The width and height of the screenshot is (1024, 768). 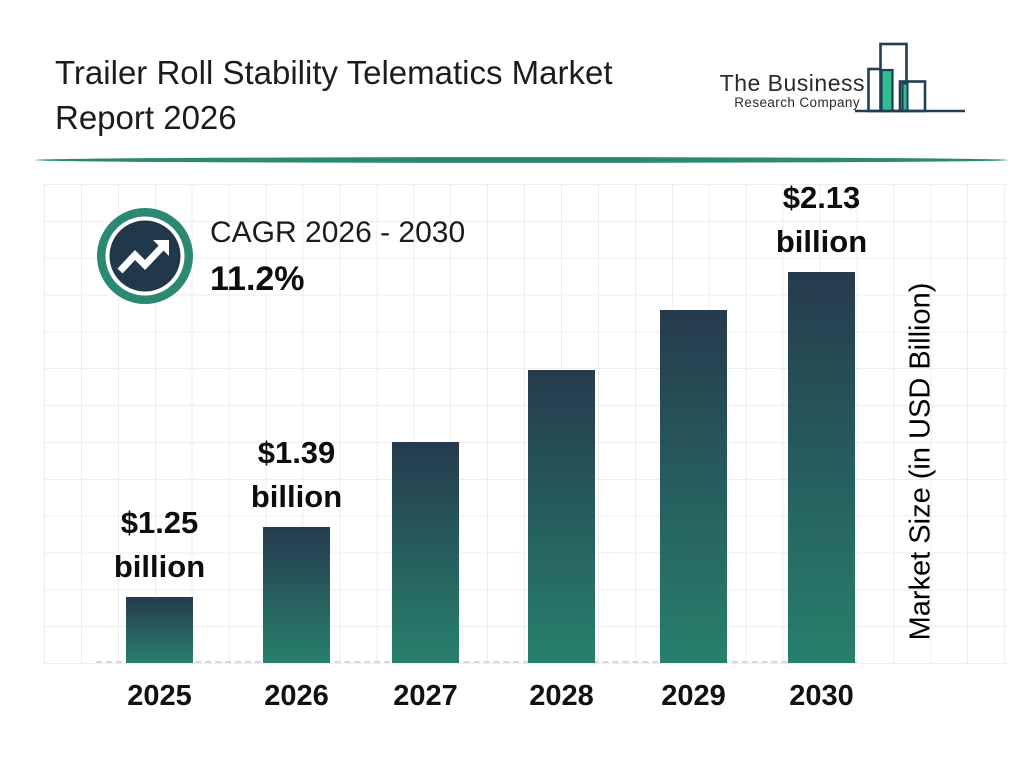 What do you see at coordinates (159, 544) in the screenshot?
I see `value-label-2025: $1.25 billion` at bounding box center [159, 544].